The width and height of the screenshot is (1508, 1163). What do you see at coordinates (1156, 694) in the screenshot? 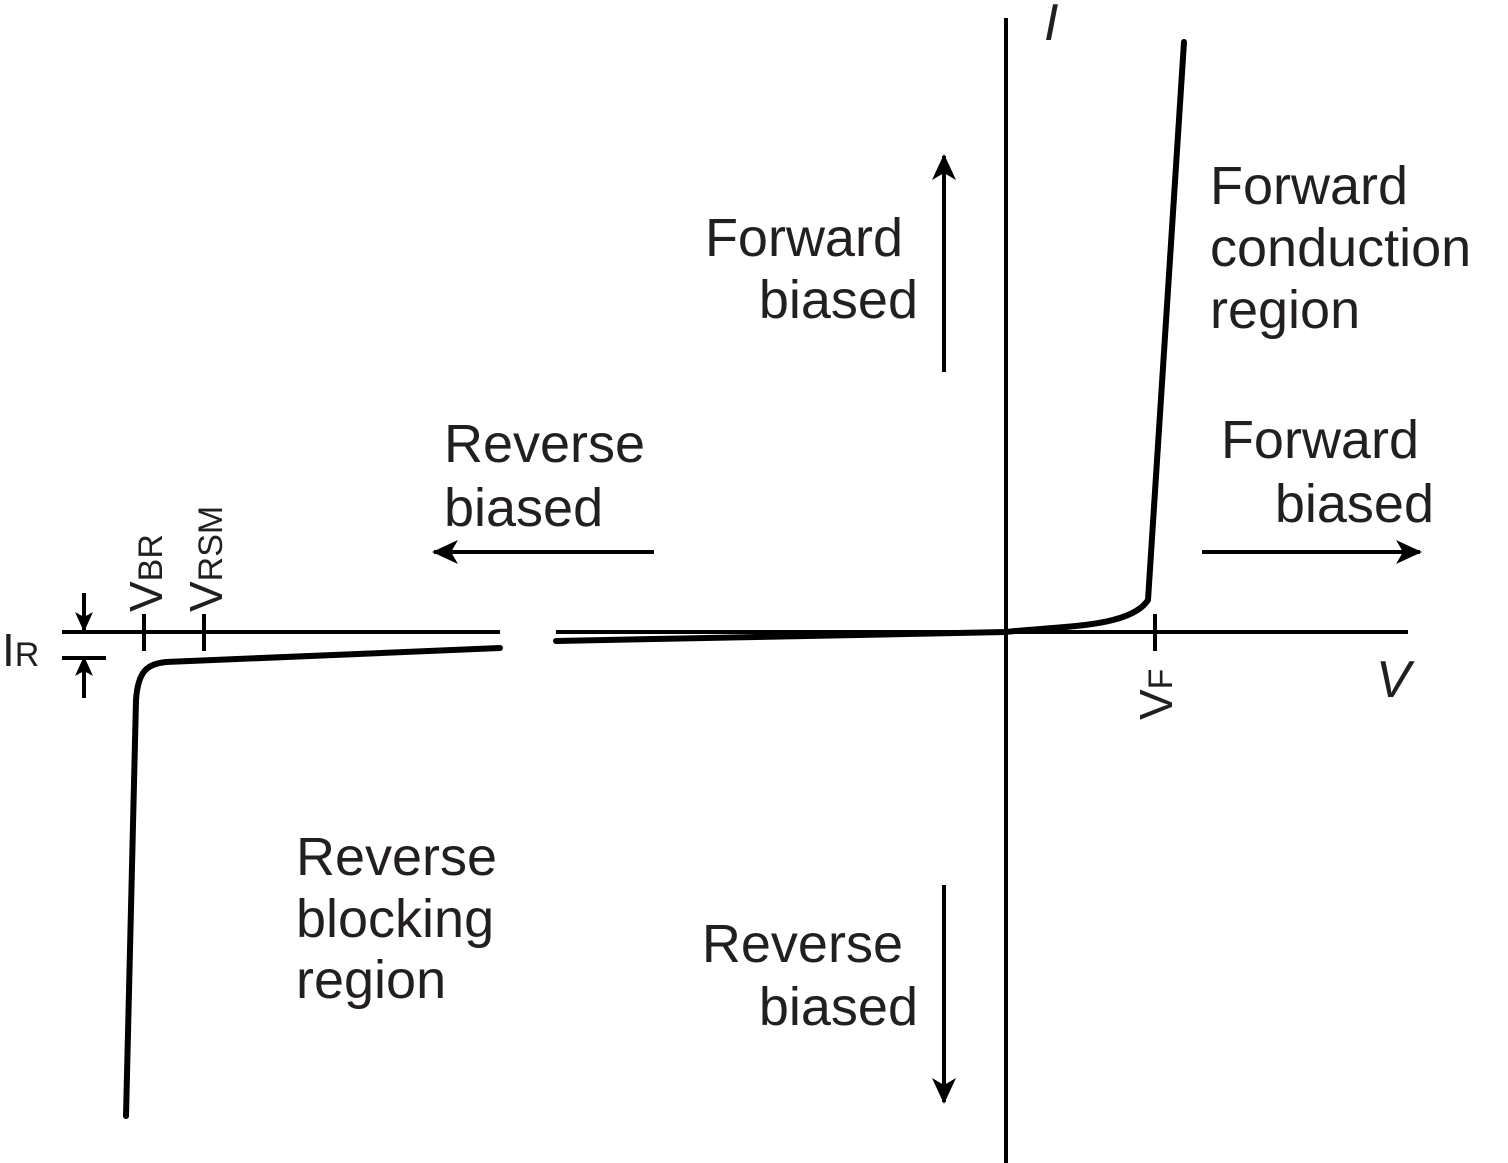
I see `vf-label: VF` at bounding box center [1156, 694].